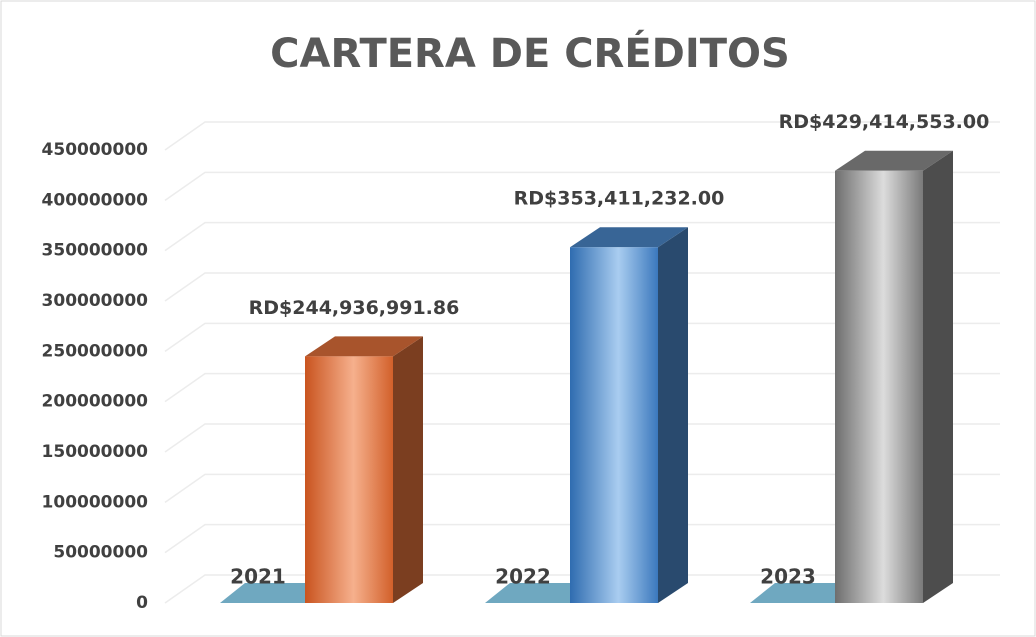 The image size is (1036, 637). What do you see at coordinates (530, 53) in the screenshot?
I see `chart-title: CARTERA DE CRÉDITOS` at bounding box center [530, 53].